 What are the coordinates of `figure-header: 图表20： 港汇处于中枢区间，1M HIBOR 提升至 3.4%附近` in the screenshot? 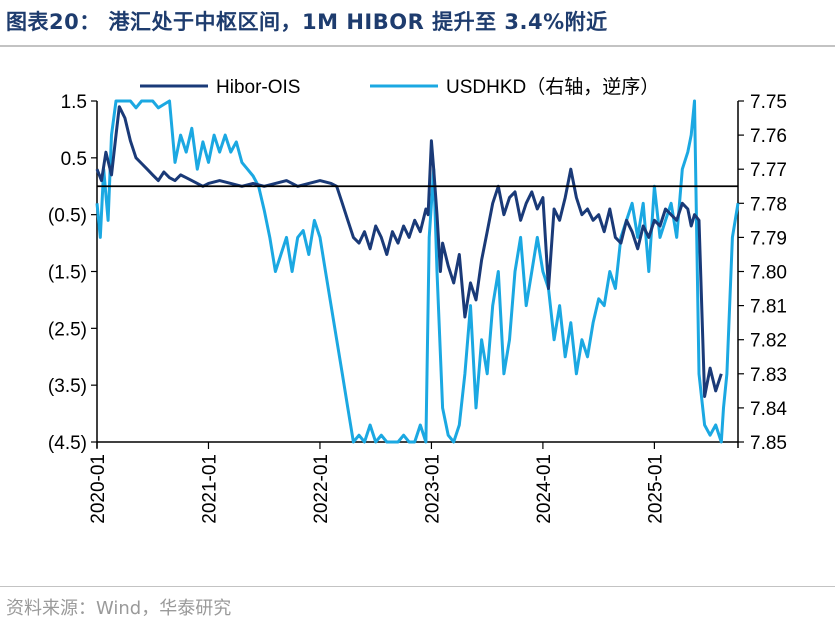 It's located at (417, 24).